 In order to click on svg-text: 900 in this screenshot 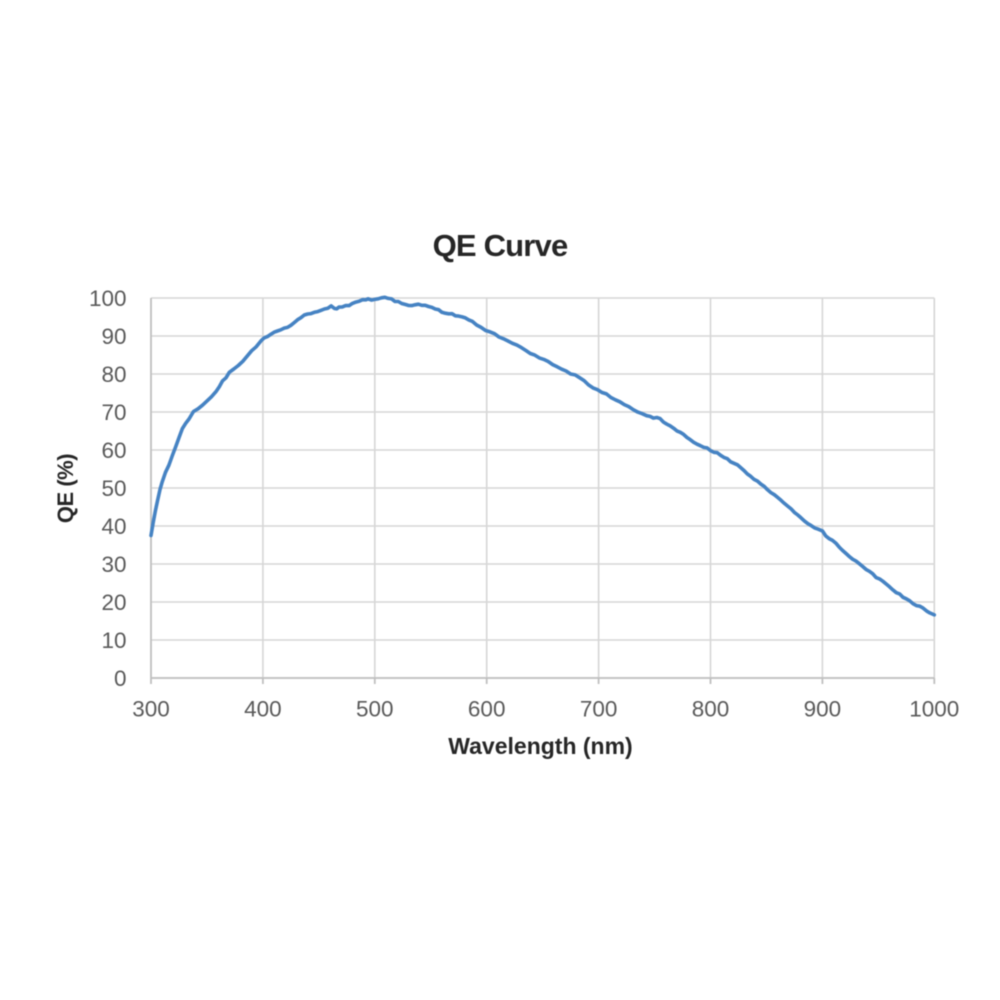, I will do `click(823, 709)`.